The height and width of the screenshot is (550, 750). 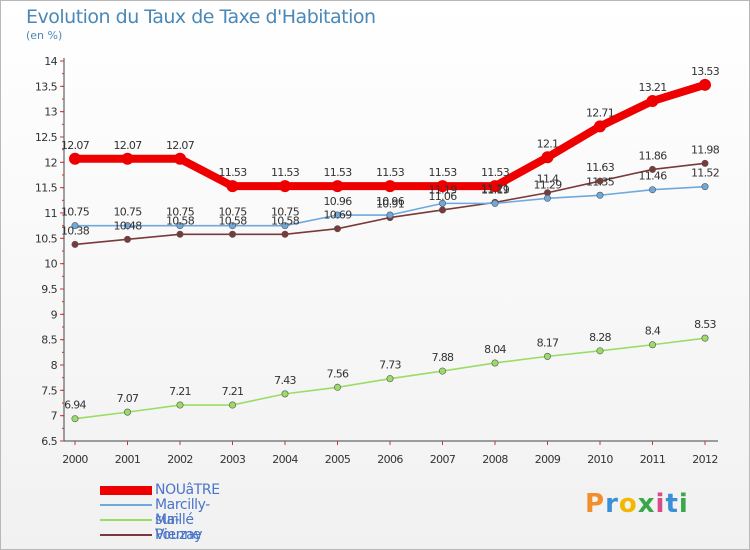 I want to click on data-label: 7.43, so click(x=285, y=380).